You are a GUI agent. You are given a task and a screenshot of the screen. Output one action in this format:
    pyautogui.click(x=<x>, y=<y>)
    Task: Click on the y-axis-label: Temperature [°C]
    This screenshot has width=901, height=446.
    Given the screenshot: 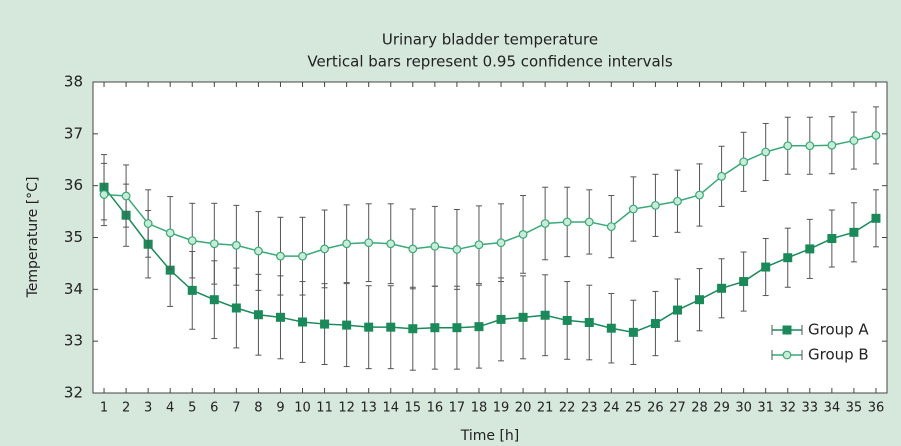 What is the action you would take?
    pyautogui.click(x=33, y=238)
    